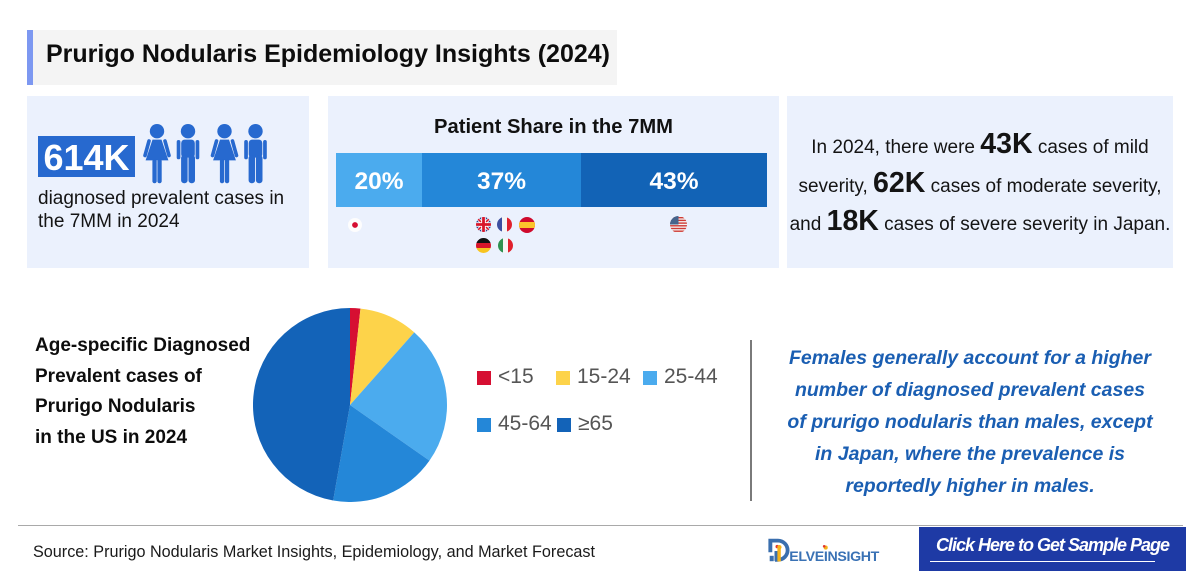  What do you see at coordinates (834, 557) in the screenshot?
I see `svg-text: ELVEINSIGHT` at bounding box center [834, 557].